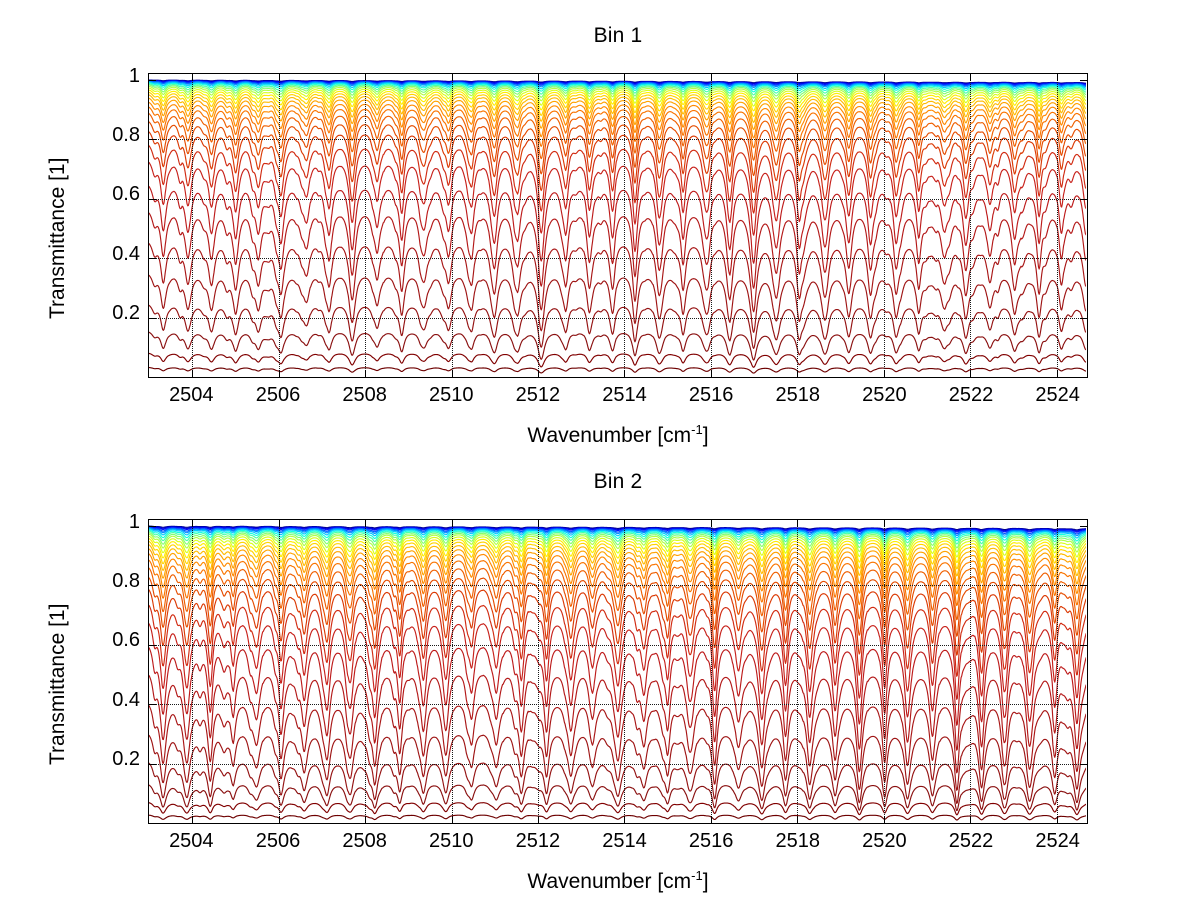 This screenshot has height=901, width=1200. I want to click on x-axis-title-bracket: ], so click(705, 881).